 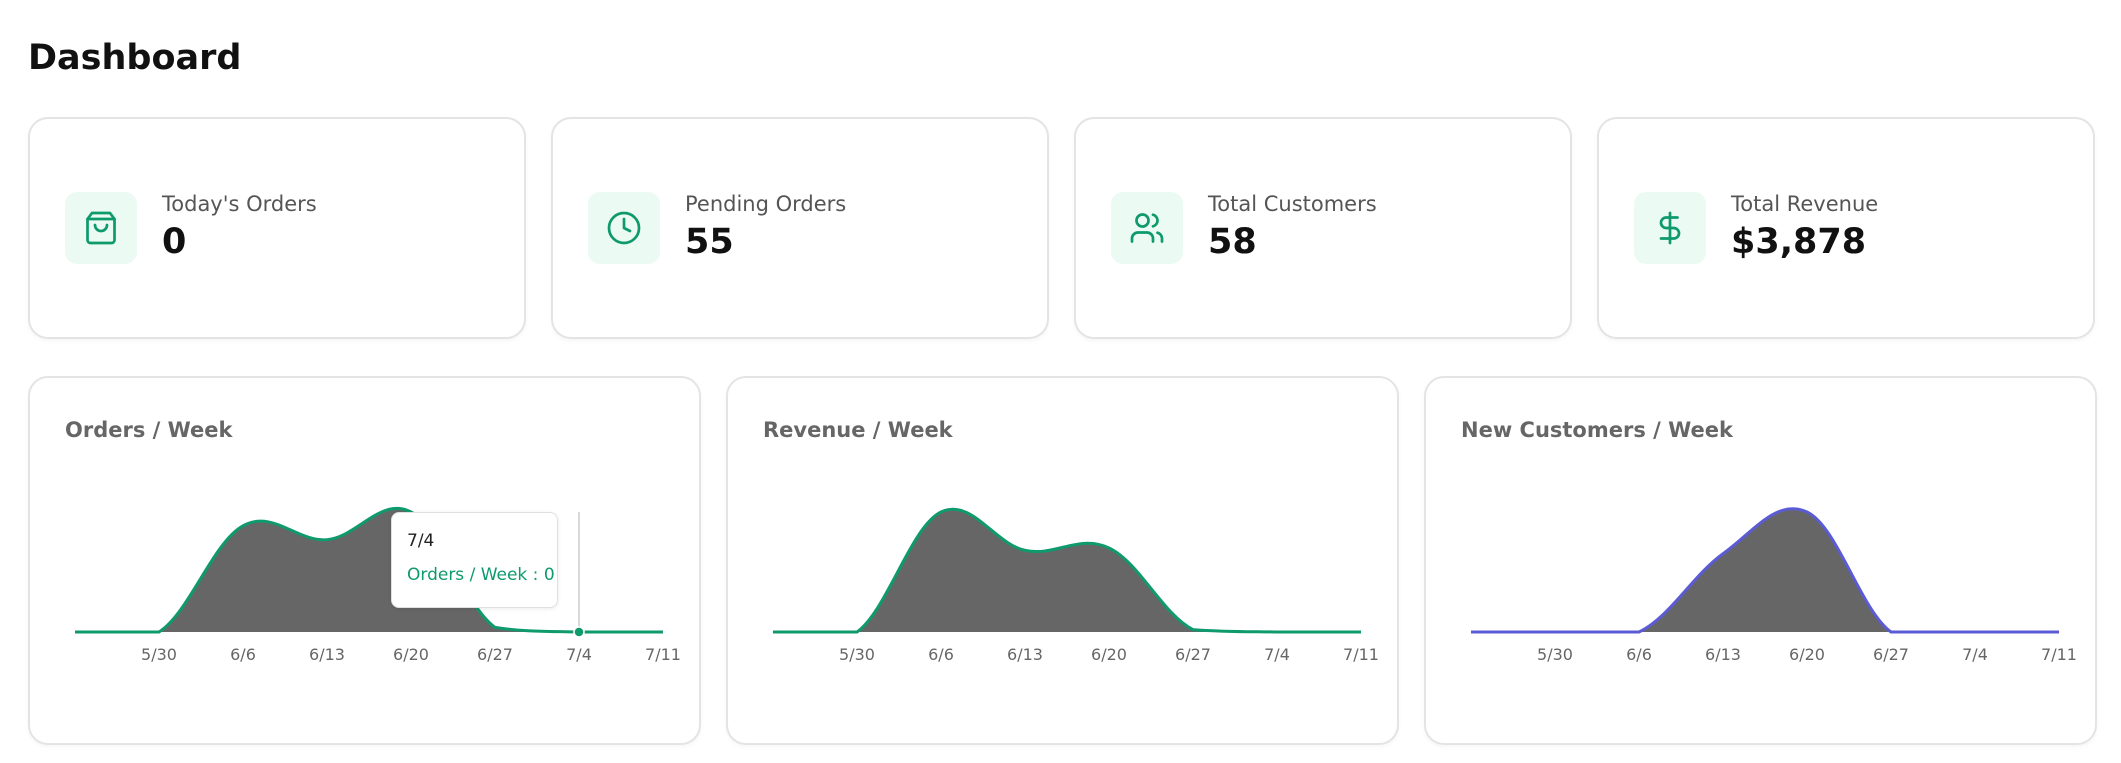 I want to click on tooltip-sep: :, so click(x=535, y=575).